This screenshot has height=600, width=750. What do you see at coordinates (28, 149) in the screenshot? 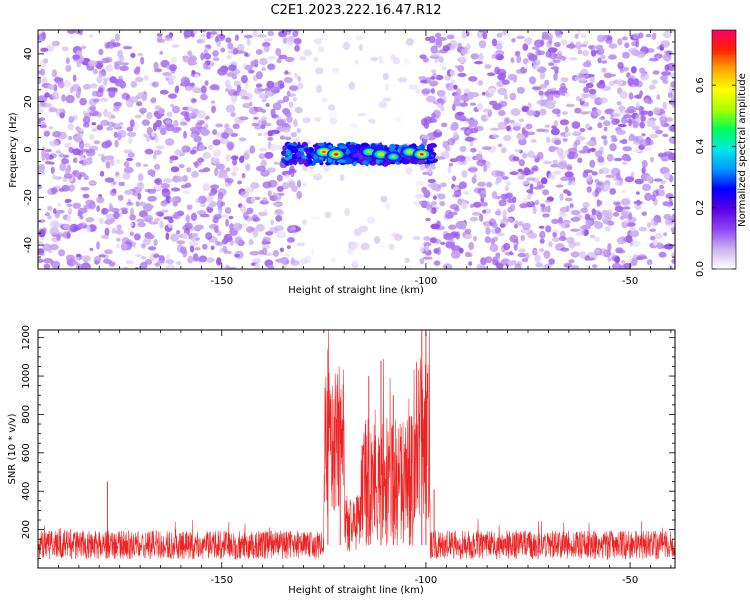
I see `y-tick-label: 0` at bounding box center [28, 149].